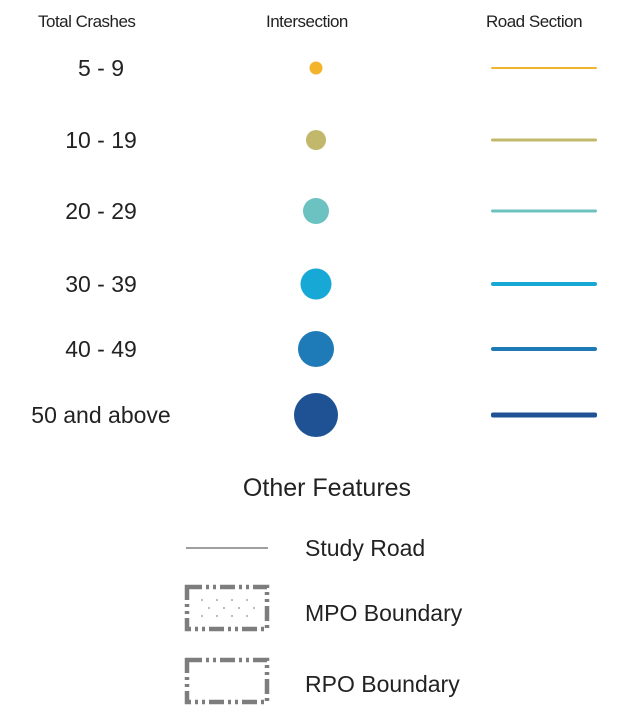  I want to click on legend-row-40-49: 40 - 49, so click(319, 349).